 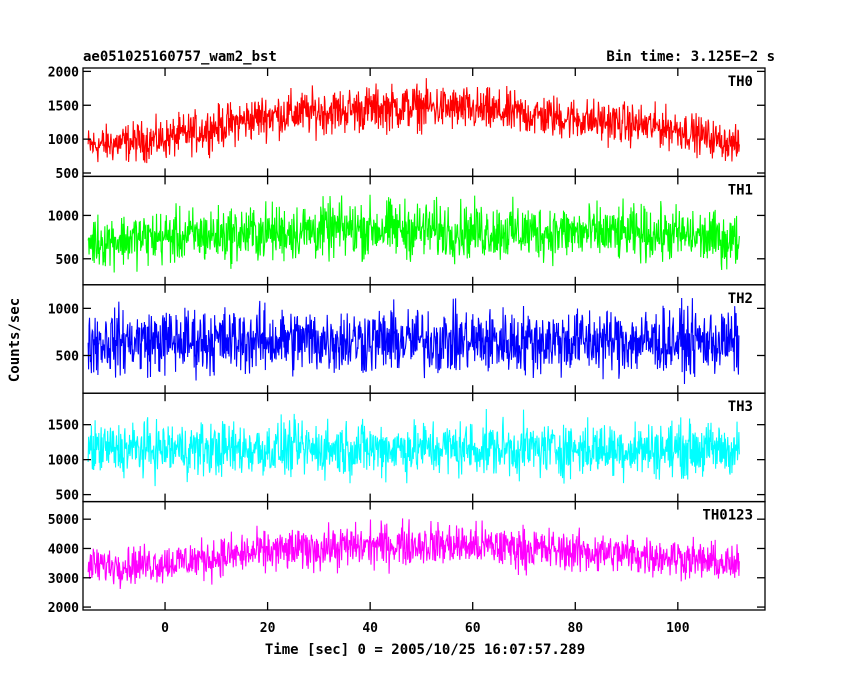 What do you see at coordinates (63, 579) in the screenshot?
I see `y-tick-label: 3000` at bounding box center [63, 579].